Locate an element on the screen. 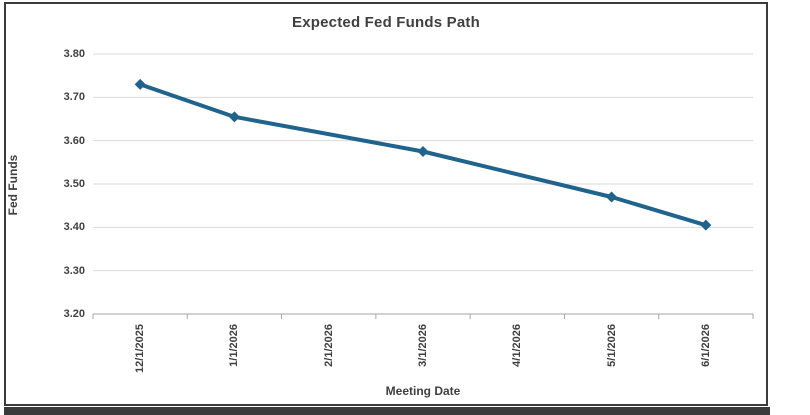  x-tick-label: 6/1/2026 is located at coordinates (705, 345).